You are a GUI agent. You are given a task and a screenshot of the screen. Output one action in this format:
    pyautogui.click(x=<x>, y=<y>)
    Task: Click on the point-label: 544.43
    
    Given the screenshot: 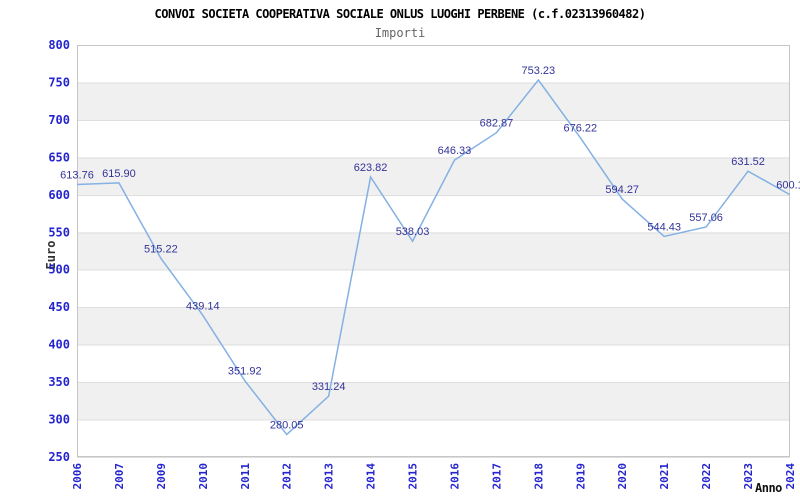 What is the action you would take?
    pyautogui.click(x=664, y=227)
    